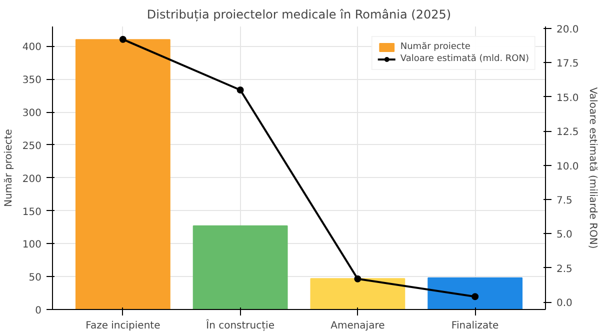  Describe the element at coordinates (567, 98) in the screenshot. I see `y2-tick-label: 15.0` at that location.